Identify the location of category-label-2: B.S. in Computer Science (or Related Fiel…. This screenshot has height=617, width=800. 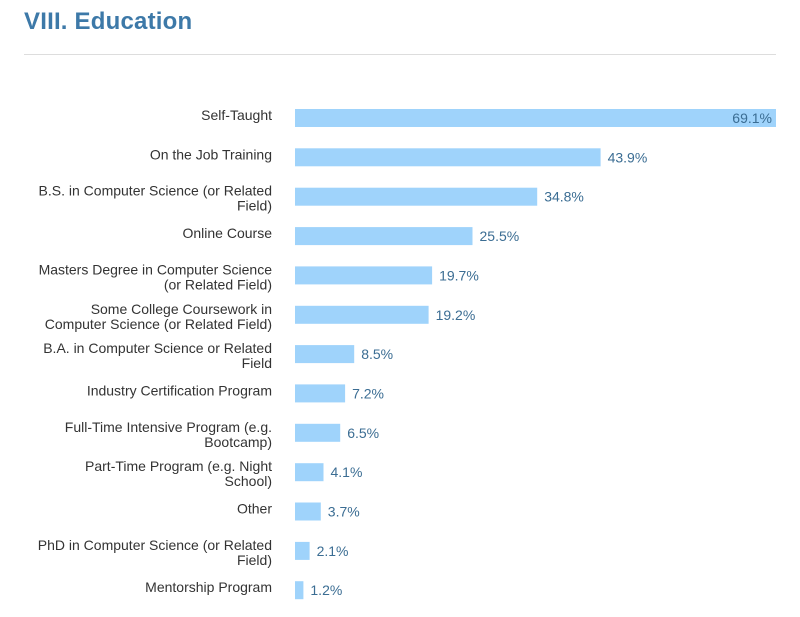
(155, 198).